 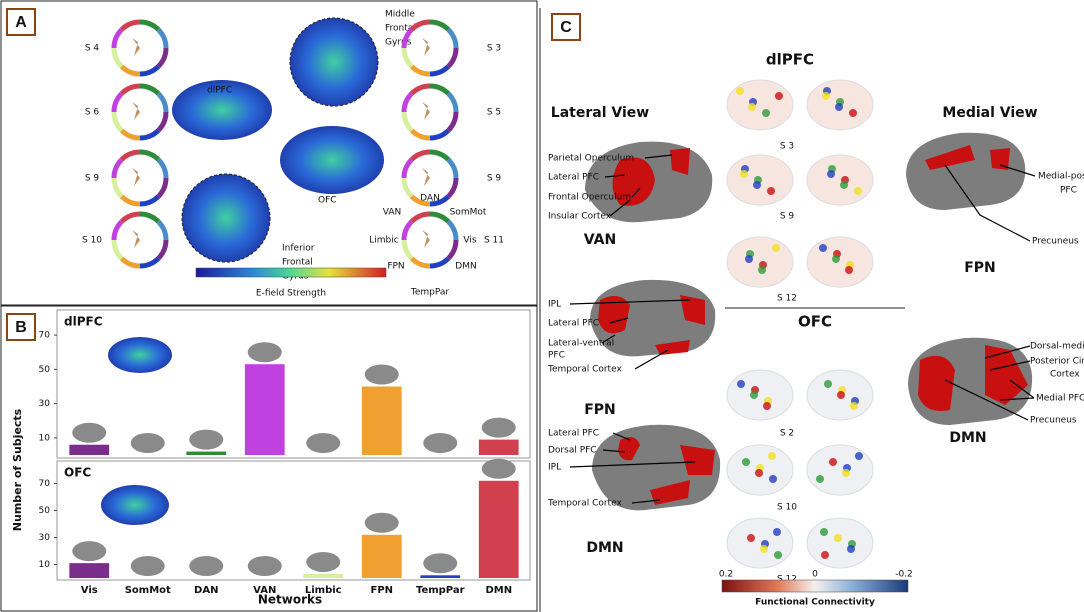 What do you see at coordinates (980, 268) in the screenshot?
I see `network-name: FPN` at bounding box center [980, 268].